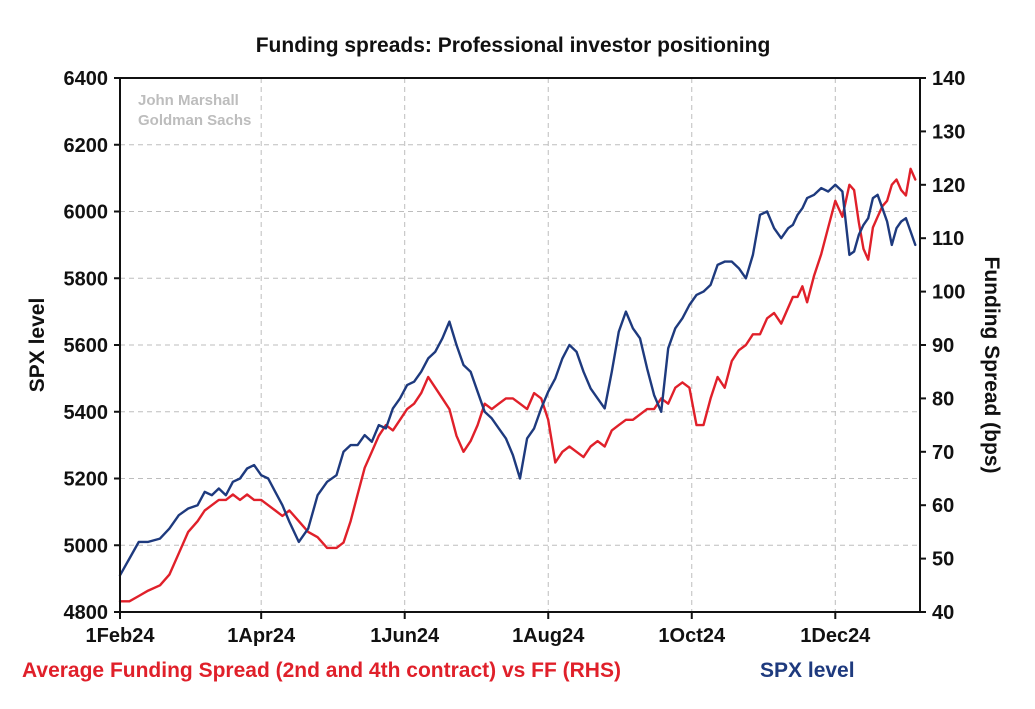  What do you see at coordinates (188, 100) in the screenshot?
I see `watermark-line-1: John Marshall` at bounding box center [188, 100].